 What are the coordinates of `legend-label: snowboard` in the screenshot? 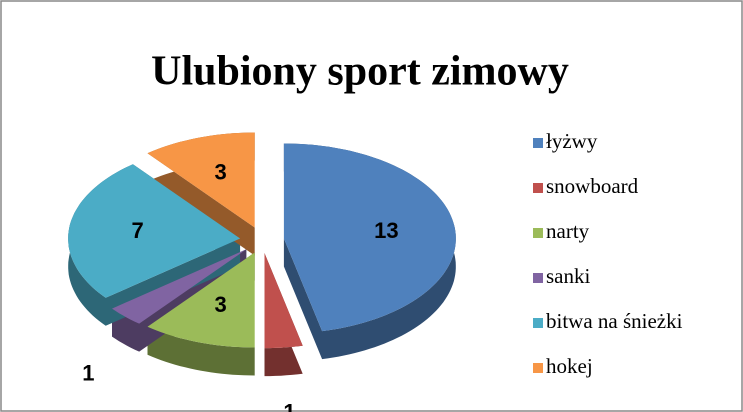 It's located at (592, 186).